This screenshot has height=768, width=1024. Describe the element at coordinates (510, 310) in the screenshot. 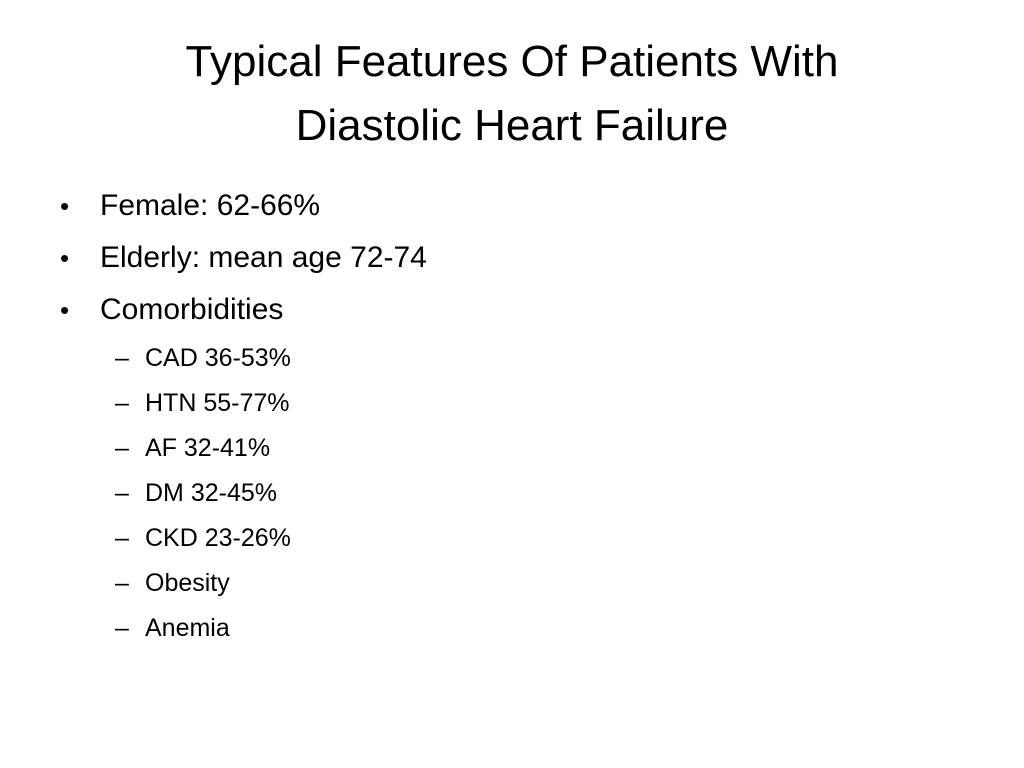

I see `bullet-item-comorbidities: • Comorbidities` at that location.